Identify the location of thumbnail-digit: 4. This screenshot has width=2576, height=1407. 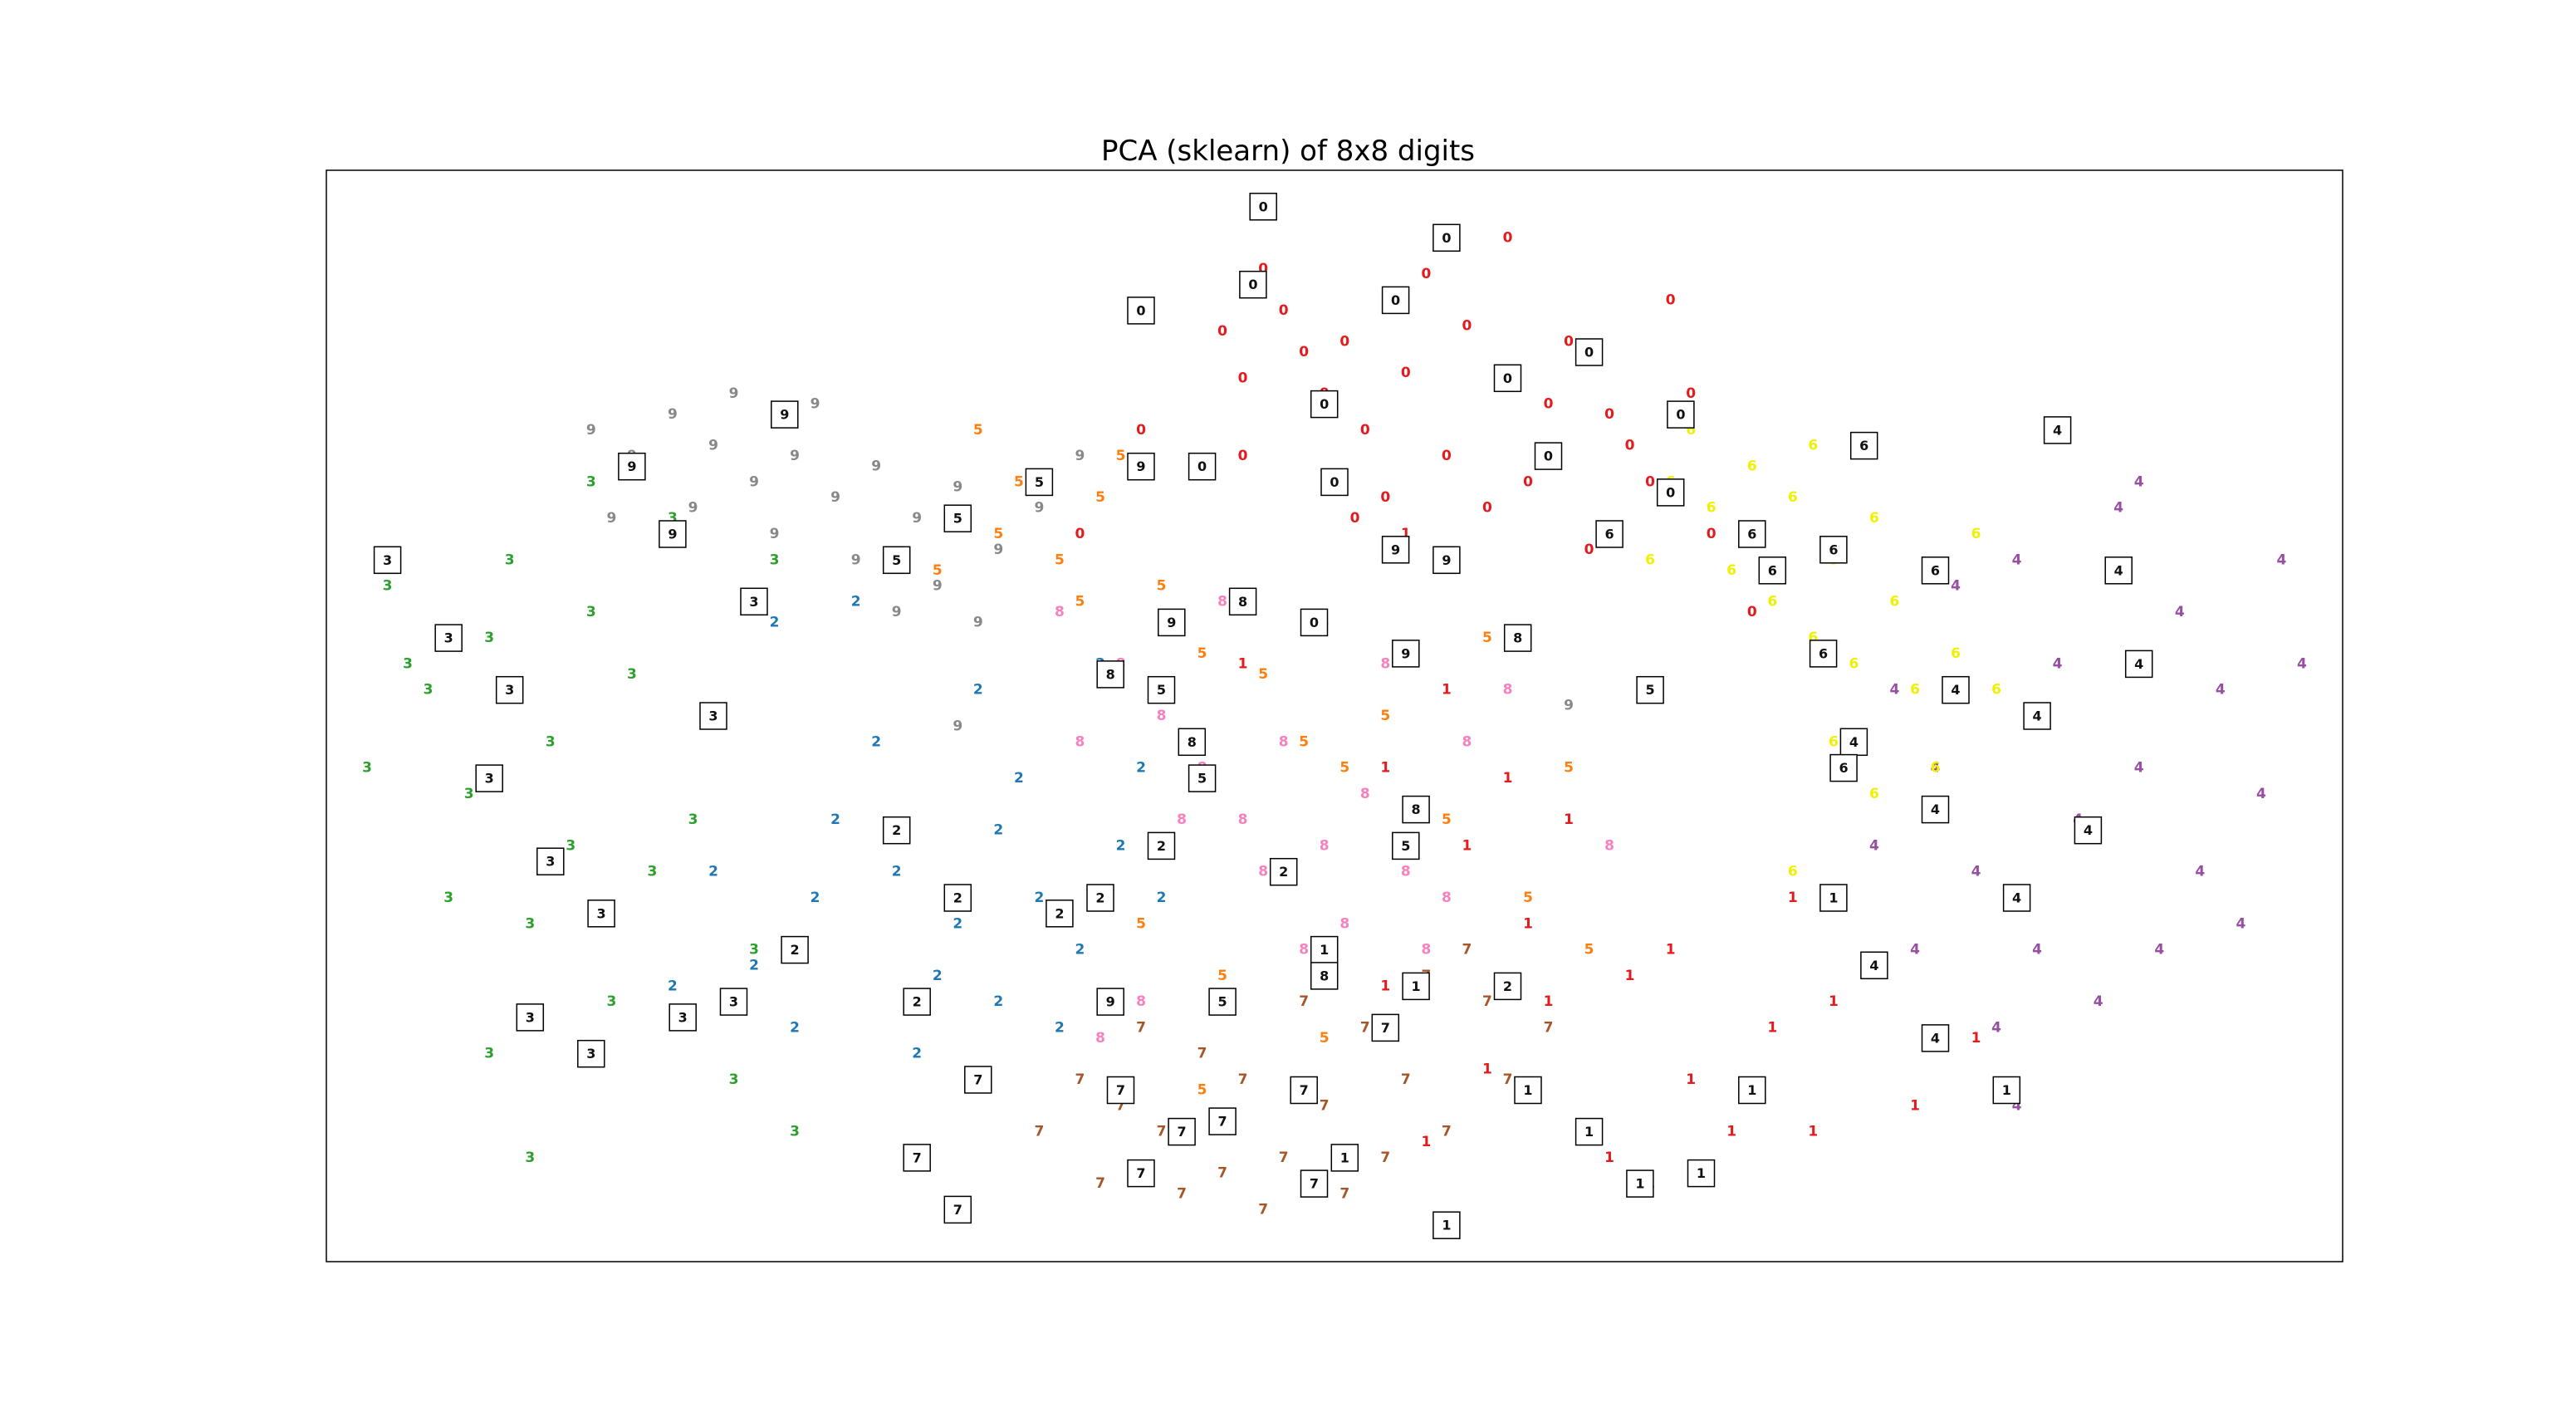
(2016, 898).